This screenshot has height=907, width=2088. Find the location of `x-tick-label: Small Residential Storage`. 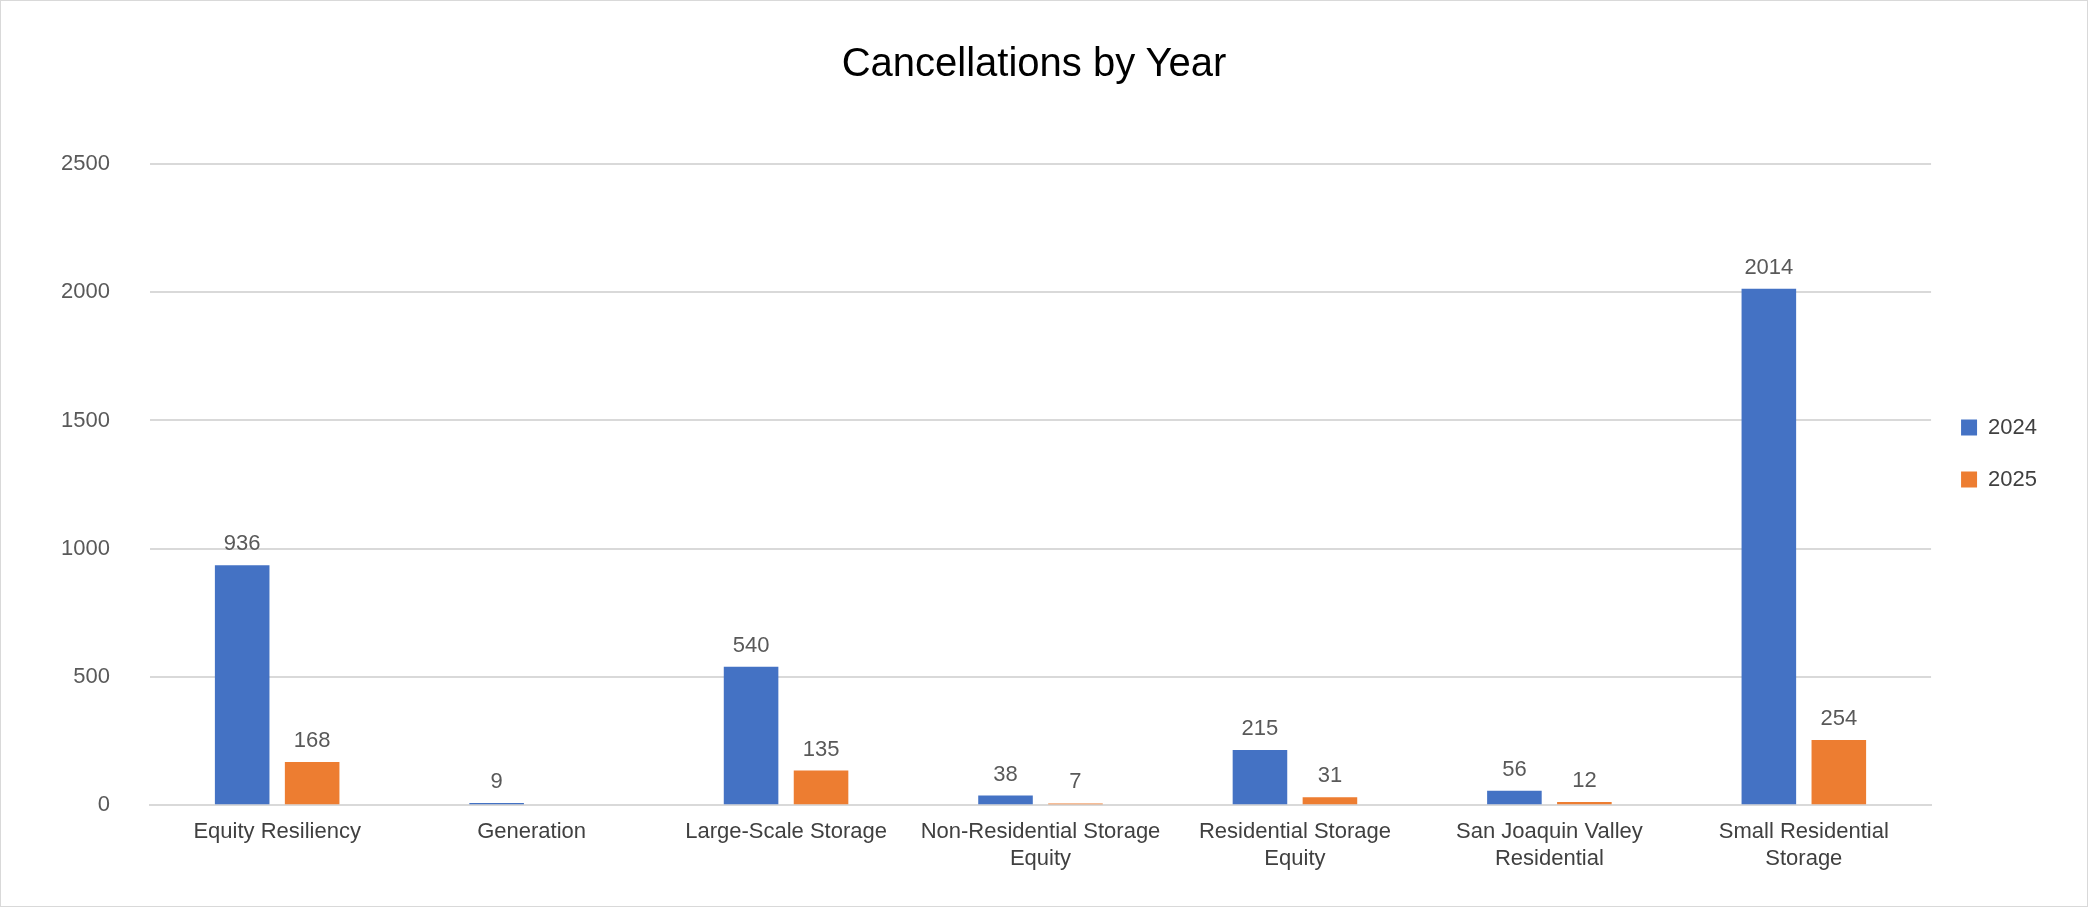

x-tick-label: Small Residential Storage is located at coordinates (1803, 844).